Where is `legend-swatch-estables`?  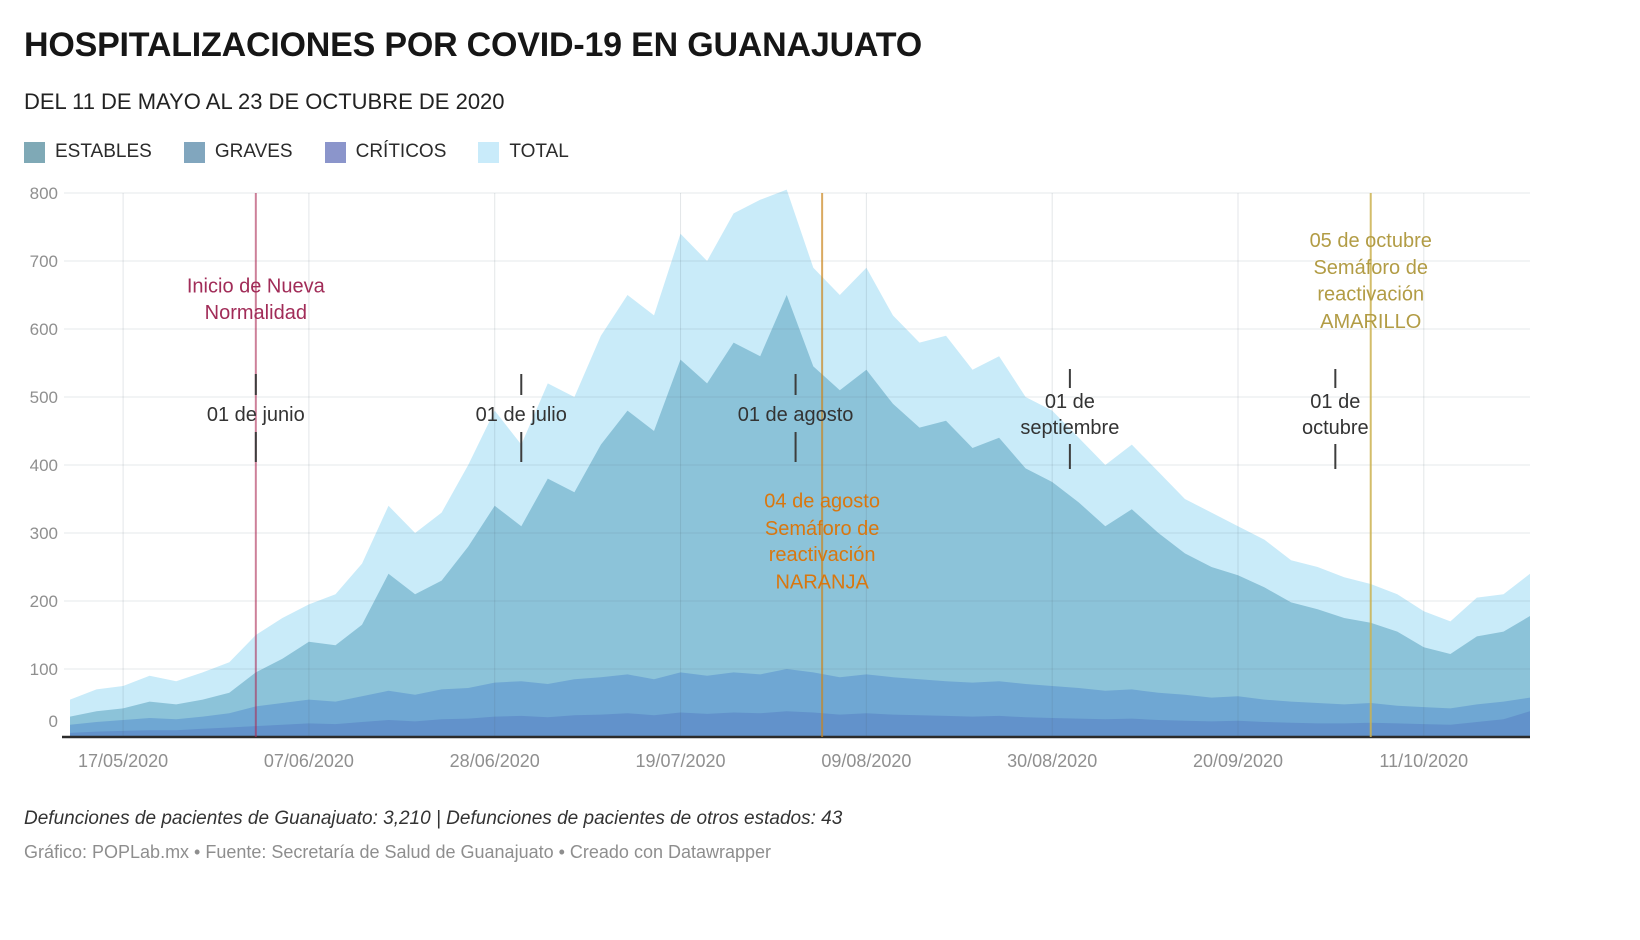
legend-swatch-estables is located at coordinates (34, 152).